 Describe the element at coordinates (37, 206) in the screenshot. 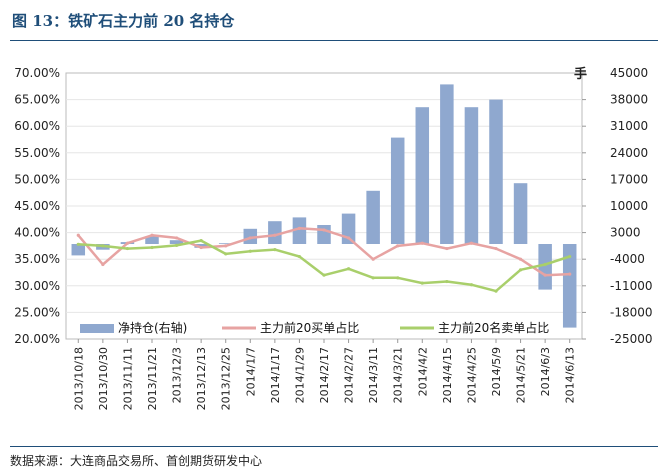

I see `left-tick-label: 45.00%` at that location.